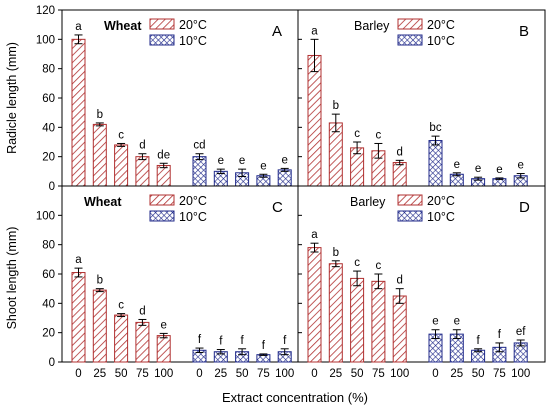  Describe the element at coordinates (45, 216) in the screenshot. I see `y-tick-label: 100` at that location.